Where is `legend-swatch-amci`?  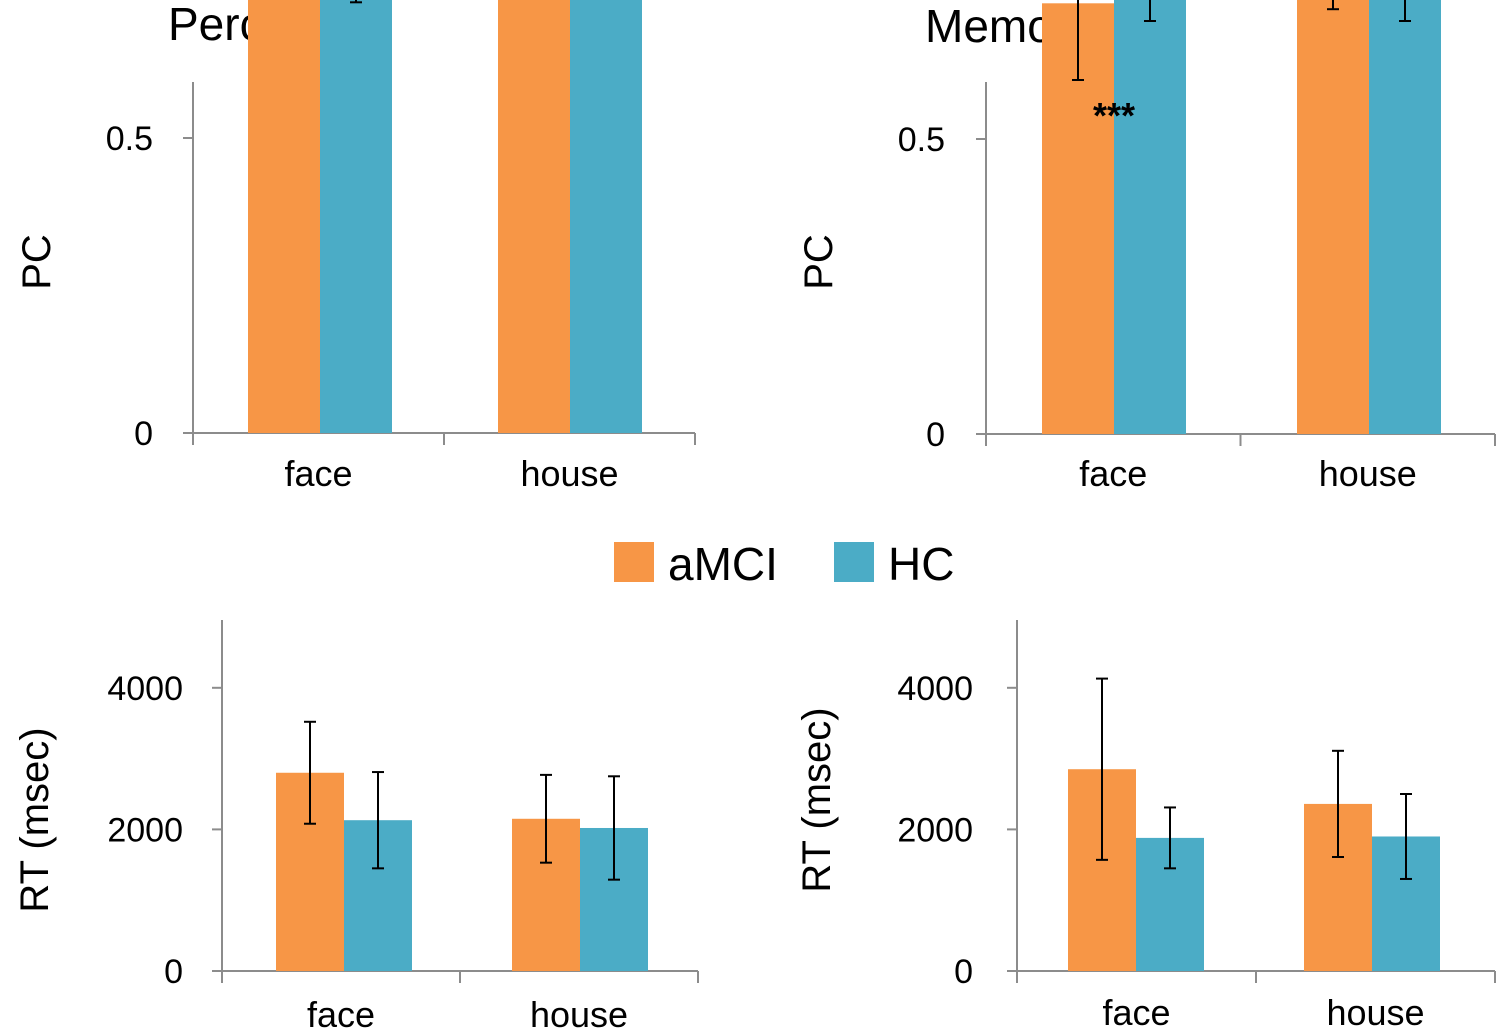
legend-swatch-amci is located at coordinates (634, 562).